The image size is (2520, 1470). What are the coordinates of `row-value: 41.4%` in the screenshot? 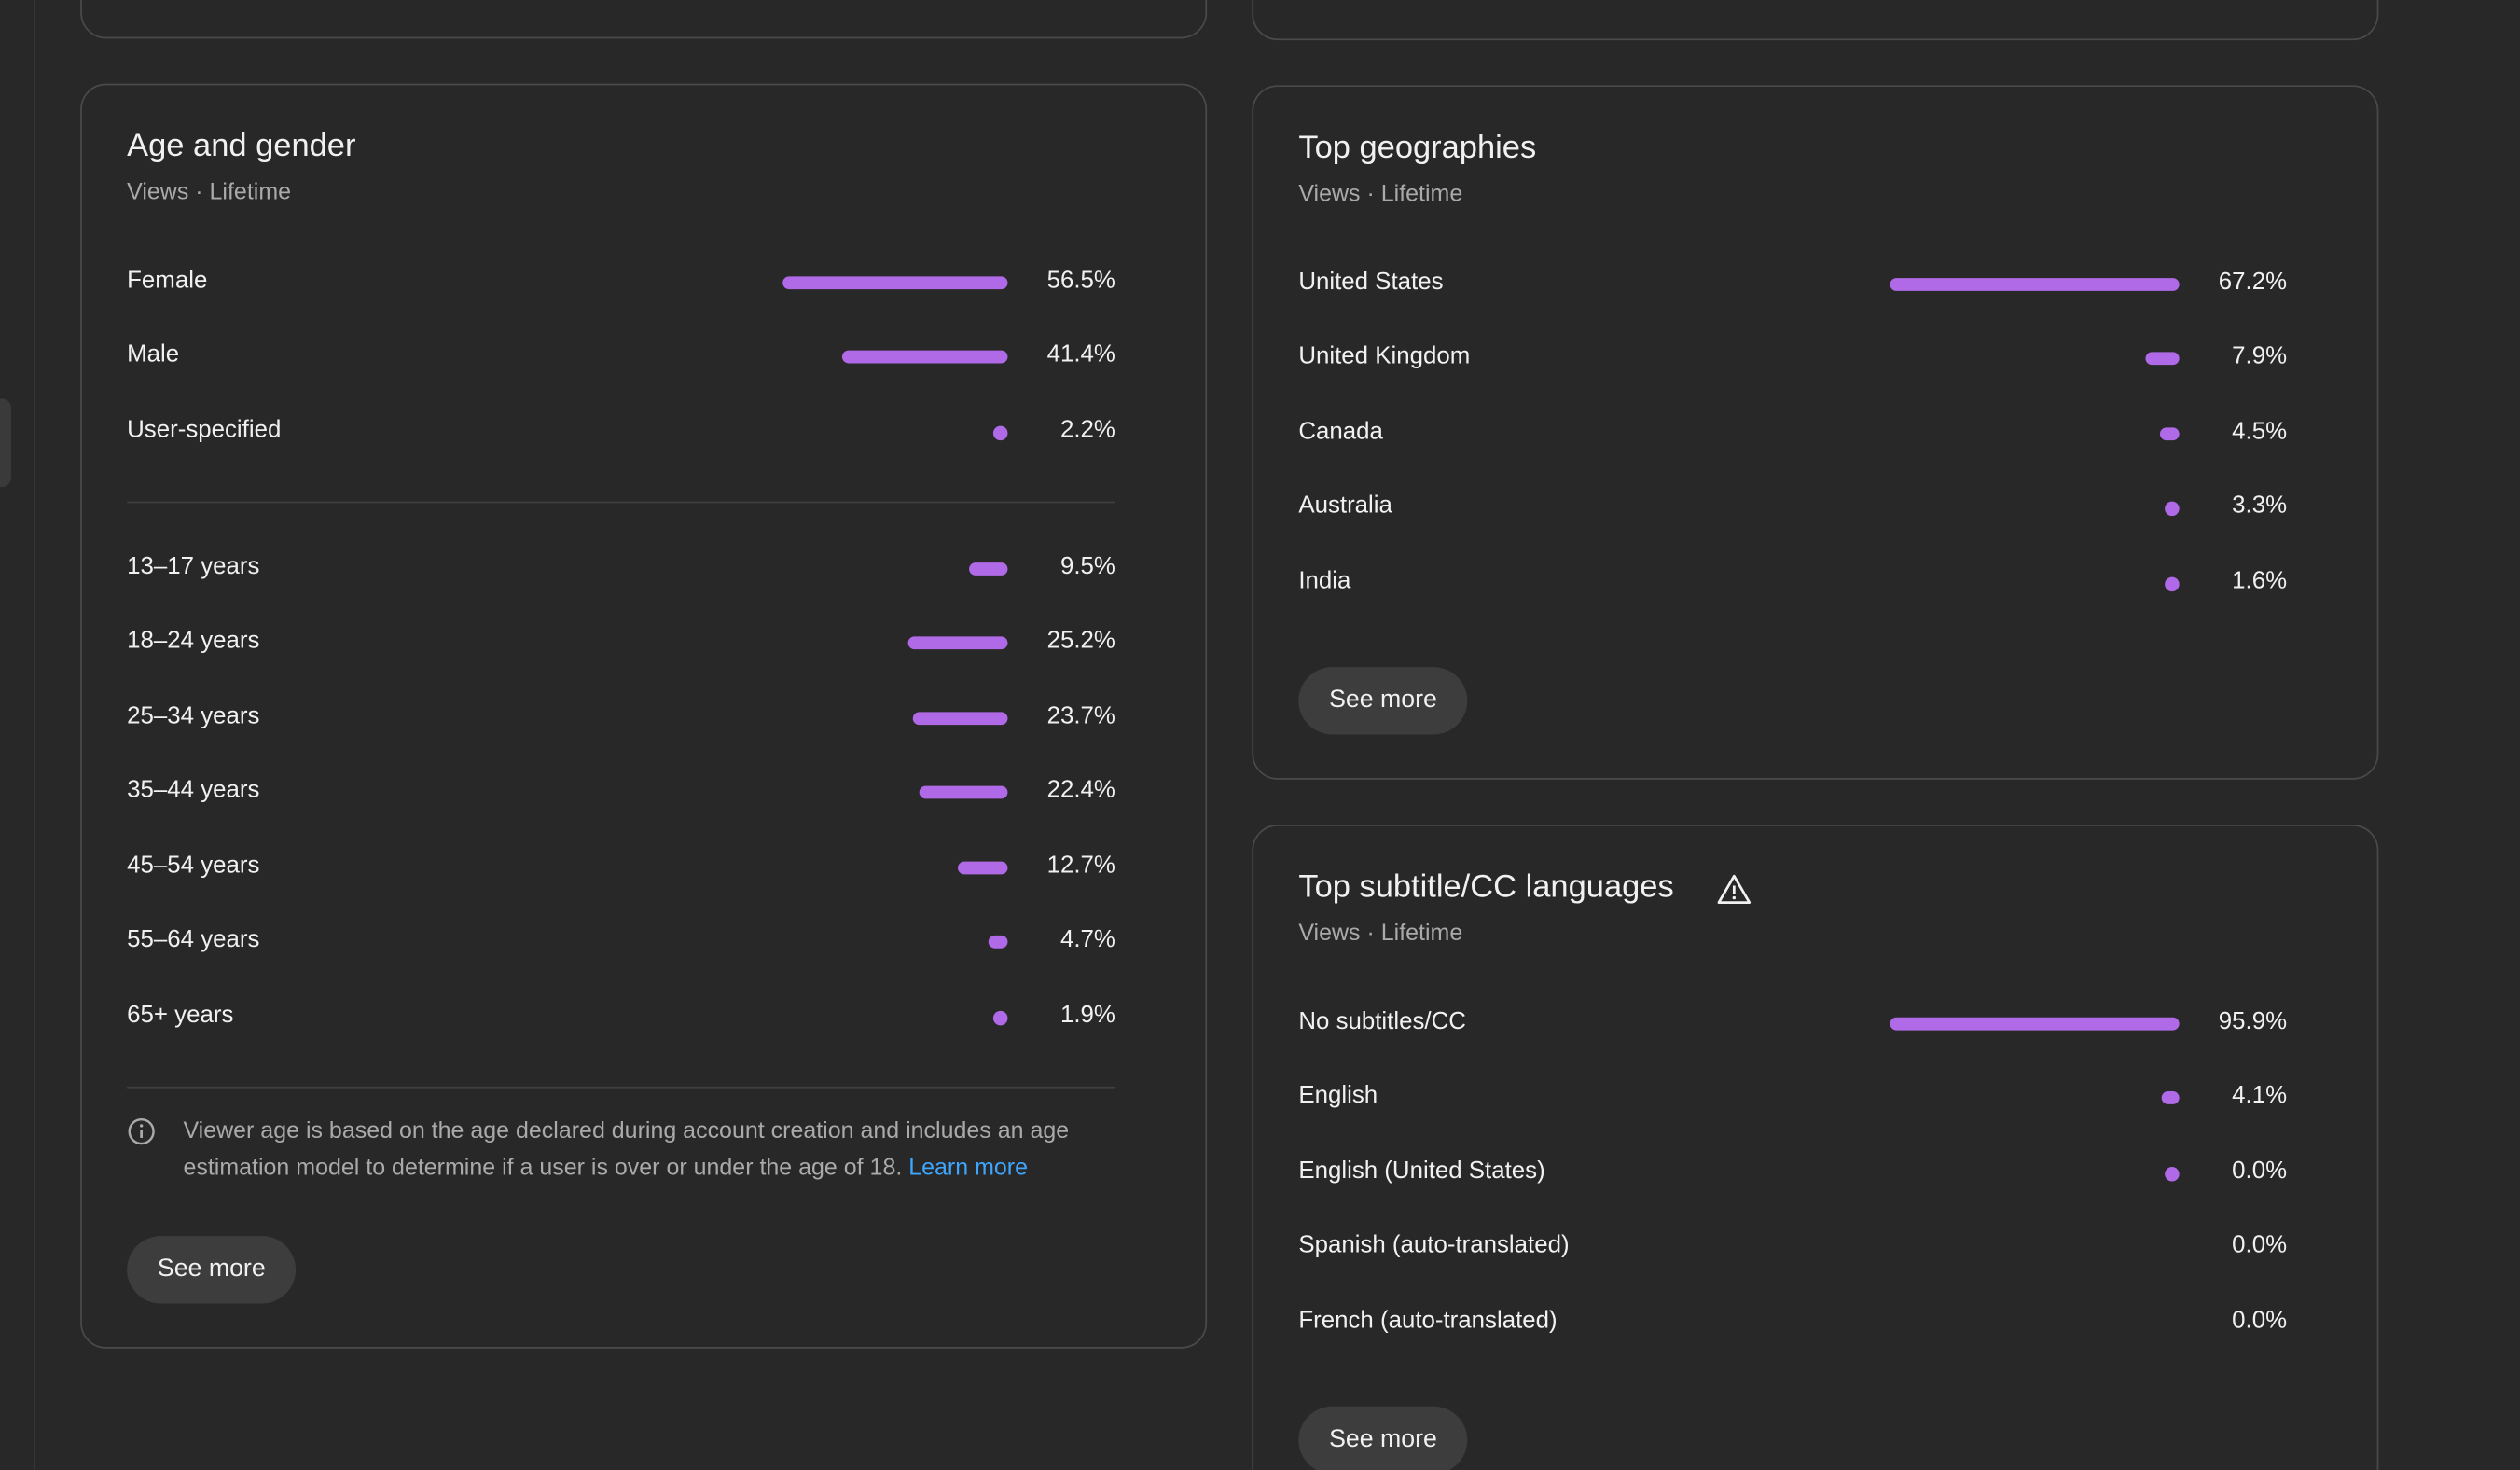 It's located at (1080, 354).